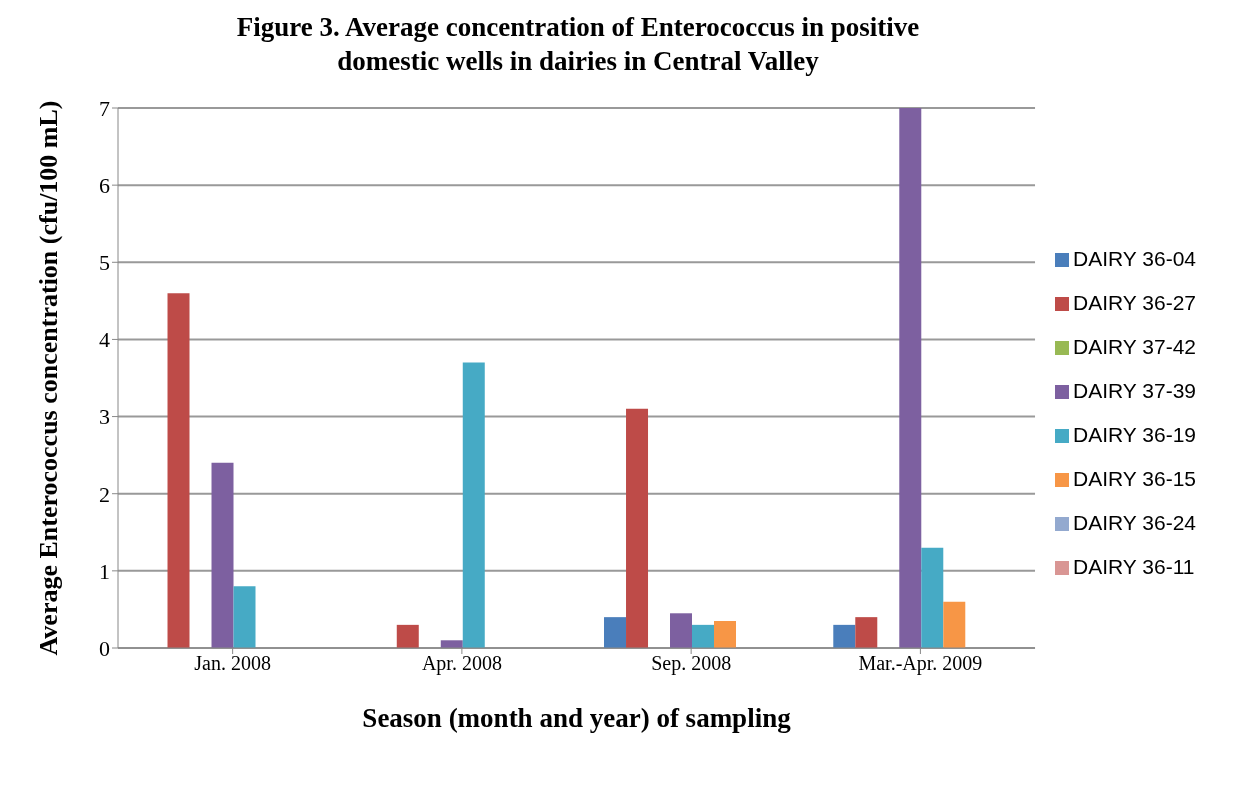  I want to click on legend-label: DAIRY 36-27, so click(1134, 302).